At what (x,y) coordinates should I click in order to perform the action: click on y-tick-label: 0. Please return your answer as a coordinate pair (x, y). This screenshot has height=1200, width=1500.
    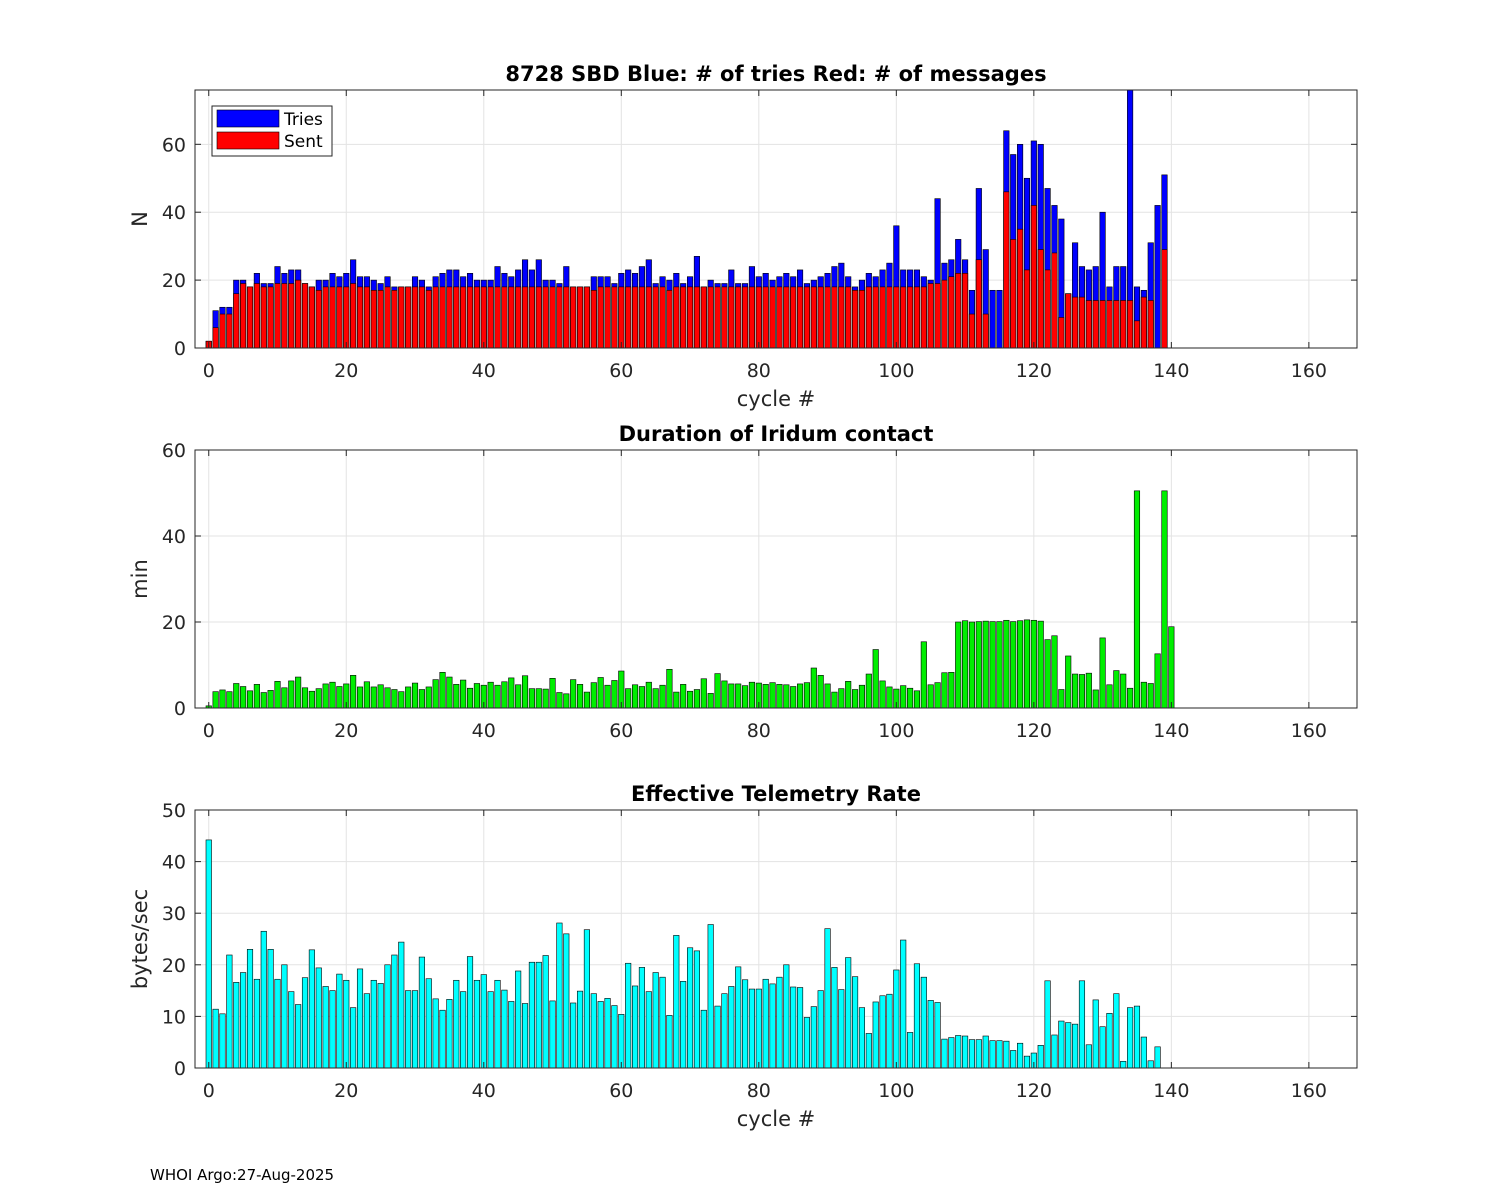
    Looking at the image, I should click on (180, 1069).